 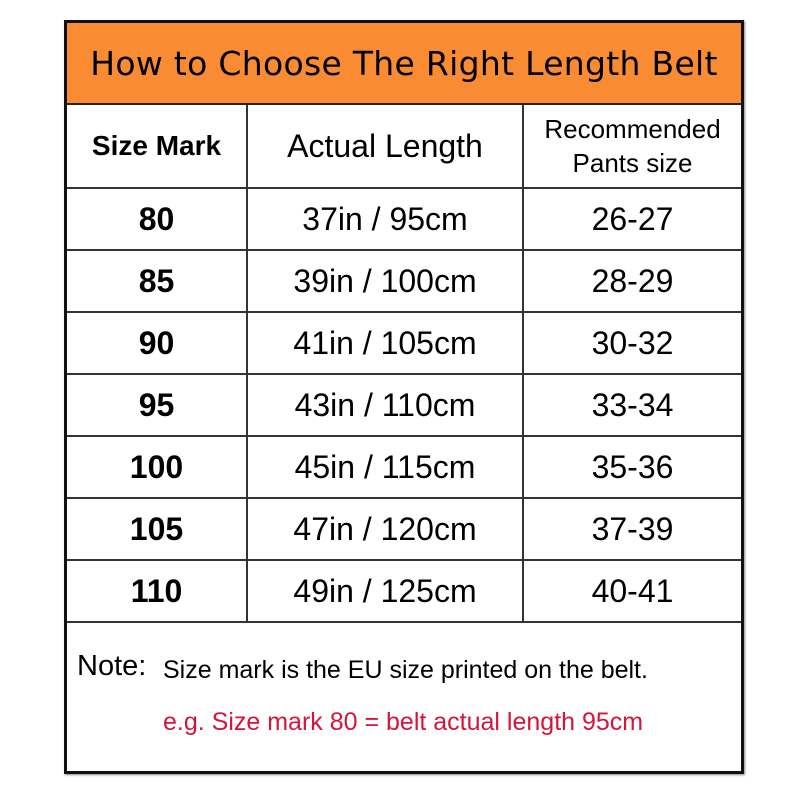 What do you see at coordinates (631, 467) in the screenshot?
I see `pants-size-cell: 35-36` at bounding box center [631, 467].